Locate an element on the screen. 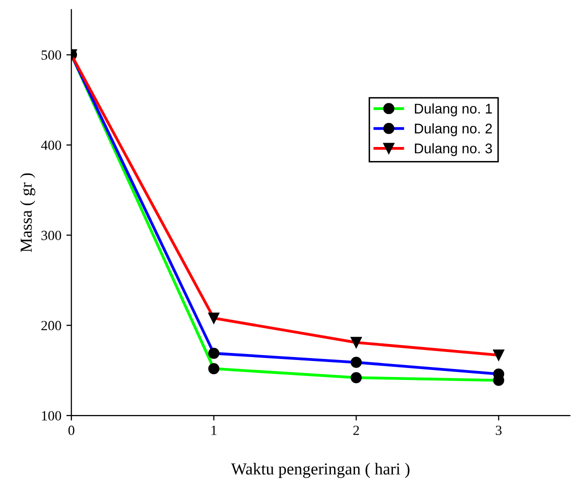 Image resolution: width=571 pixels, height=486 pixels. y-tick-label: 400 is located at coordinates (51, 145).